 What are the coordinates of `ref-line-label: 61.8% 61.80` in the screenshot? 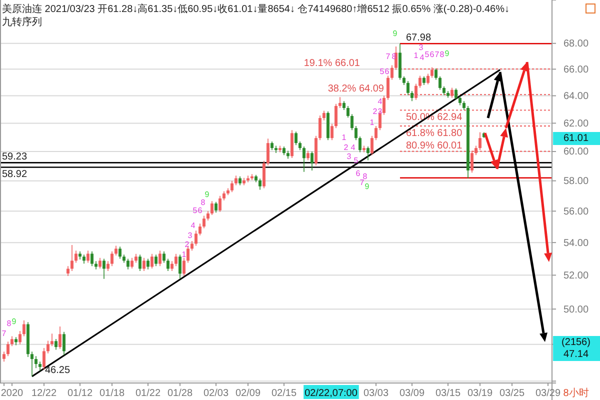 It's located at (434, 133).